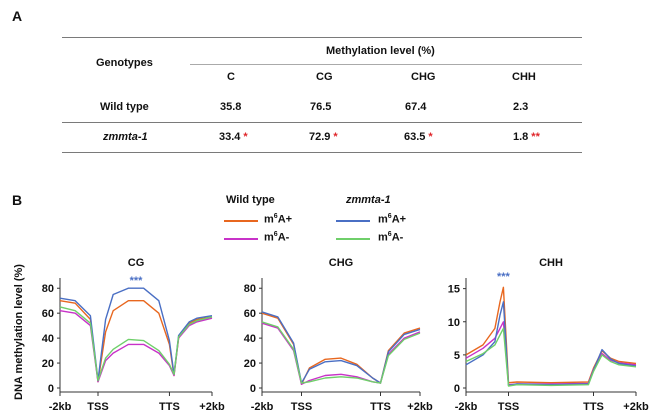  I want to click on table-top-rule, so click(322, 37).